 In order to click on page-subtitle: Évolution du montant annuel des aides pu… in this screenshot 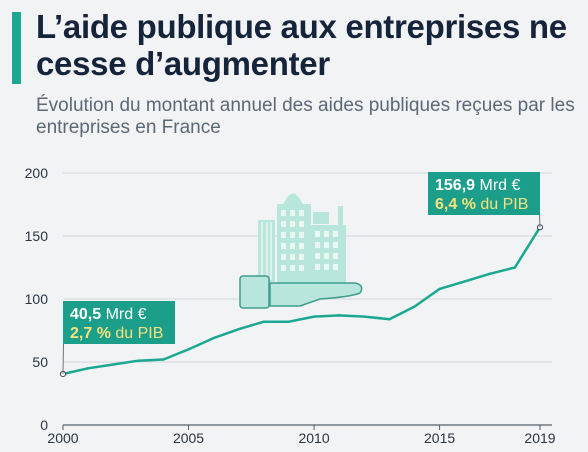, I will do `click(305, 116)`.